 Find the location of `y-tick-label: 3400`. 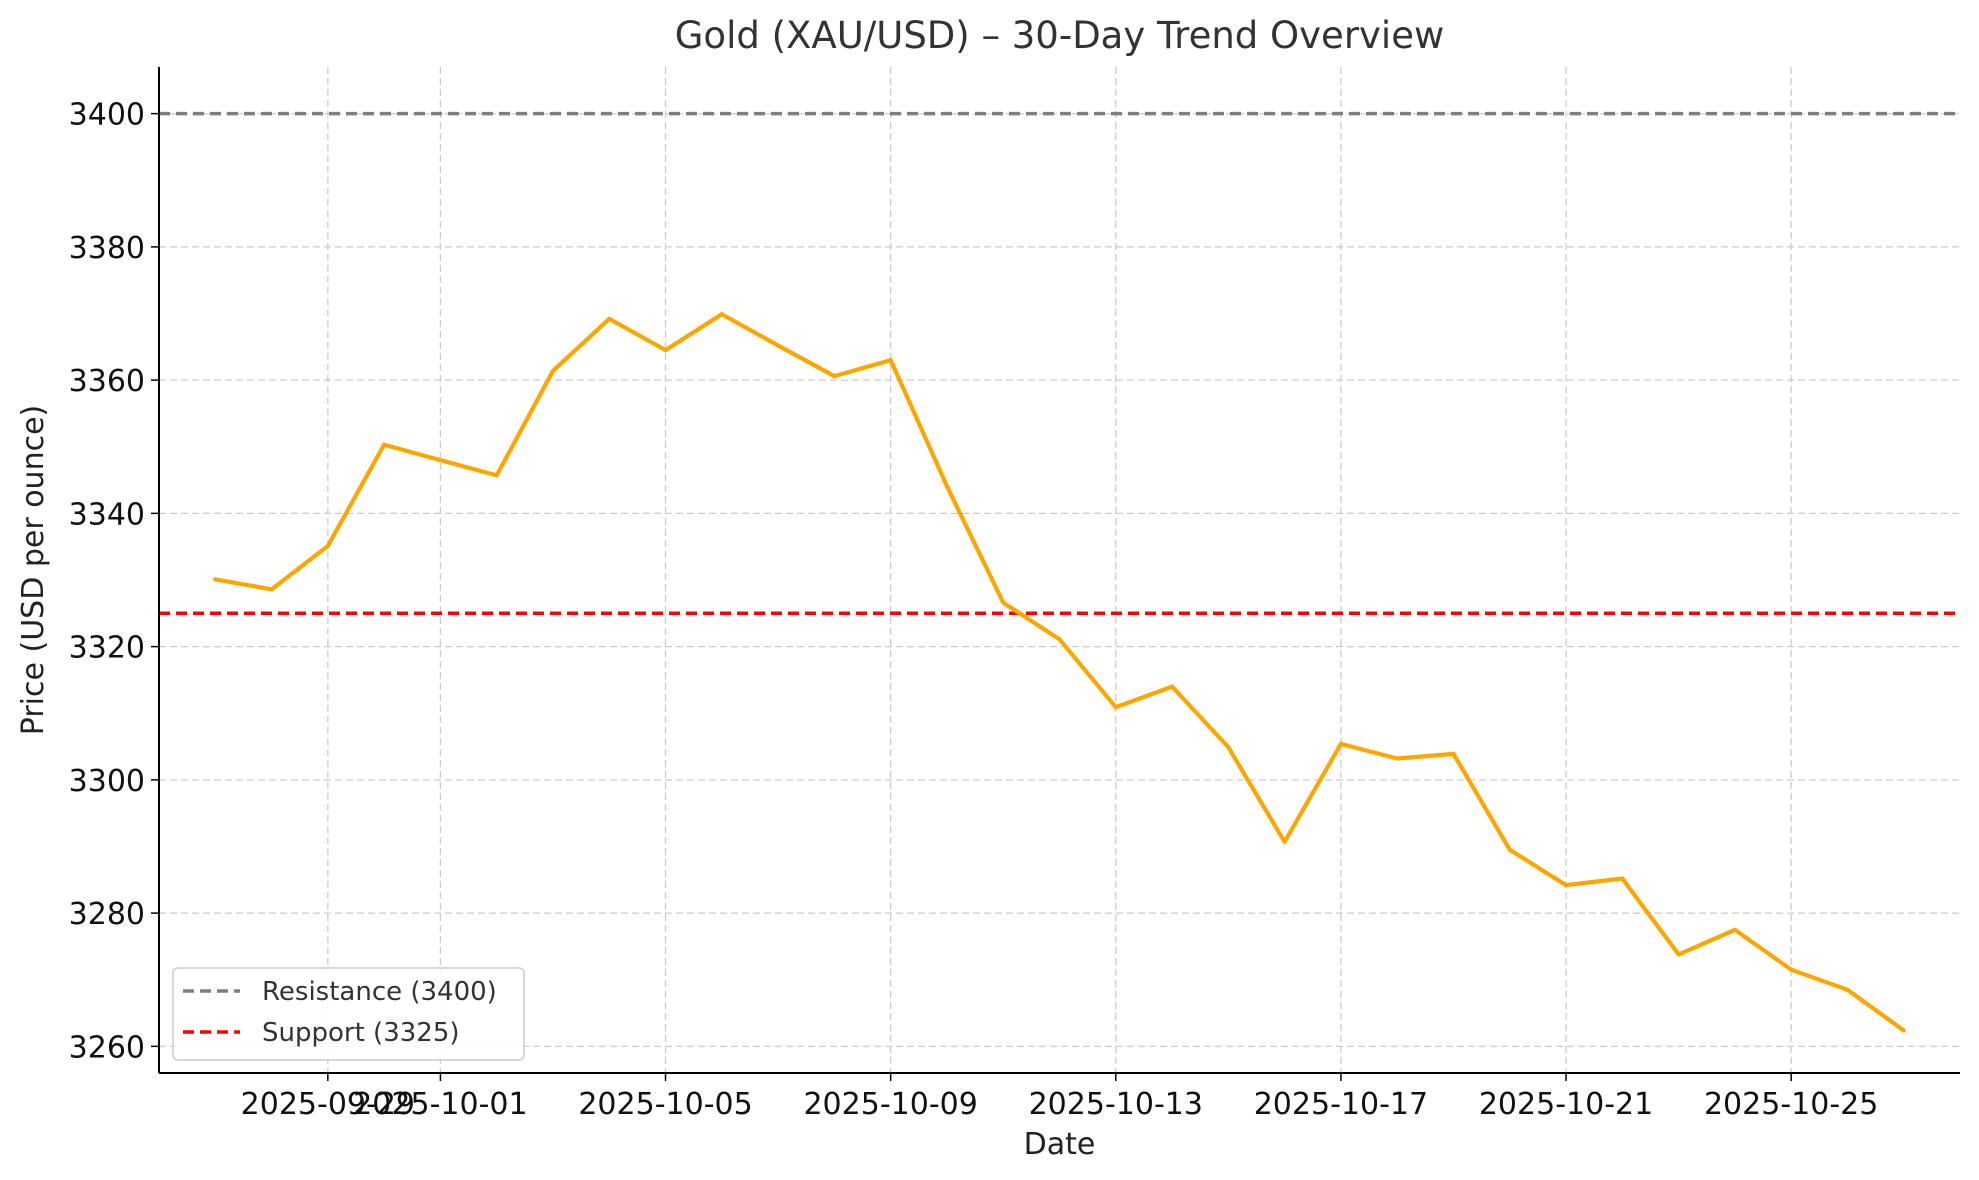

y-tick-label: 3400 is located at coordinates (107, 115).